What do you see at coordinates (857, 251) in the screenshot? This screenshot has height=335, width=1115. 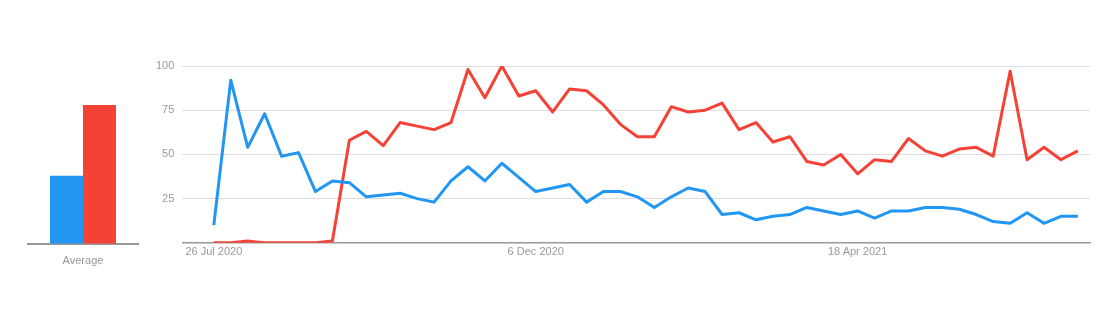 I see `x-tick-label: 18 Apr 2021` at bounding box center [857, 251].